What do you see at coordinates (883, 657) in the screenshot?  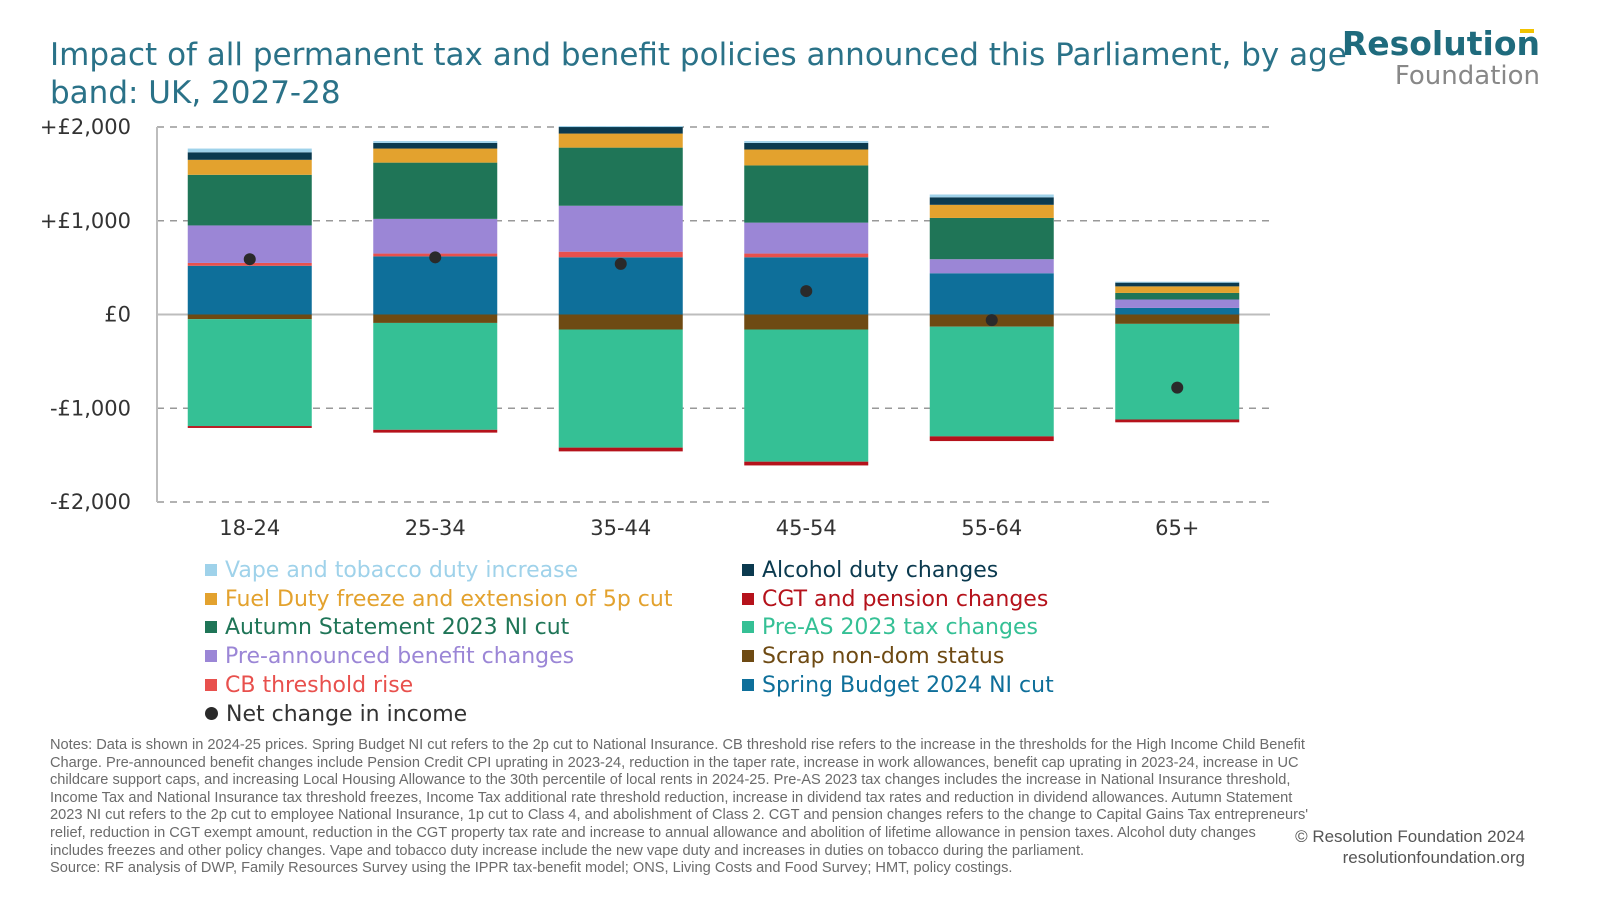 I see `legend-label: Scrap non-dom status` at bounding box center [883, 657].